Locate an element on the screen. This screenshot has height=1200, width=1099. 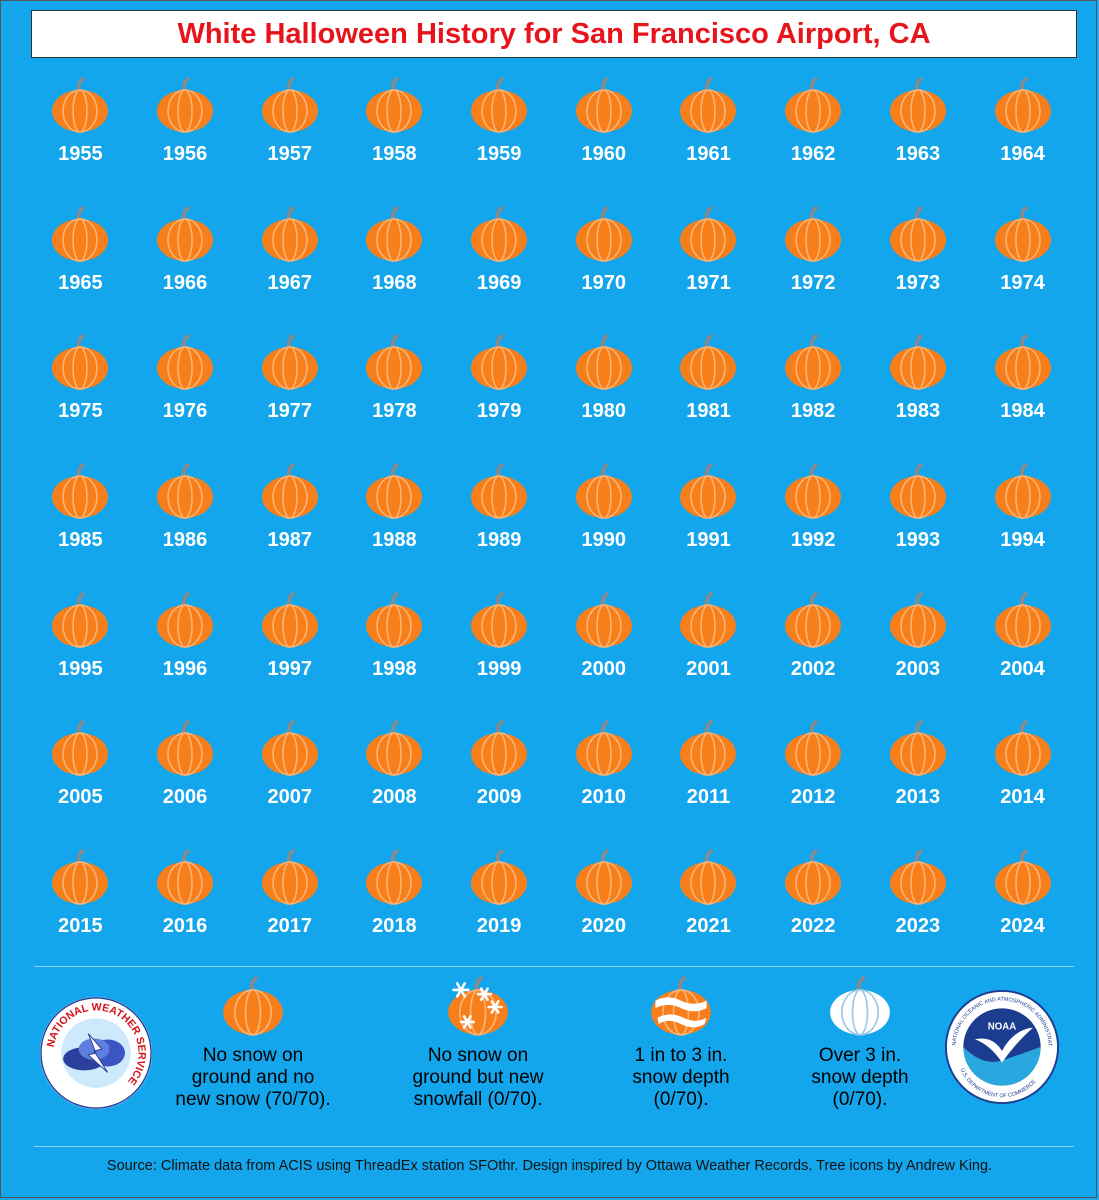
year-cell: 1993 is located at coordinates (918, 522).